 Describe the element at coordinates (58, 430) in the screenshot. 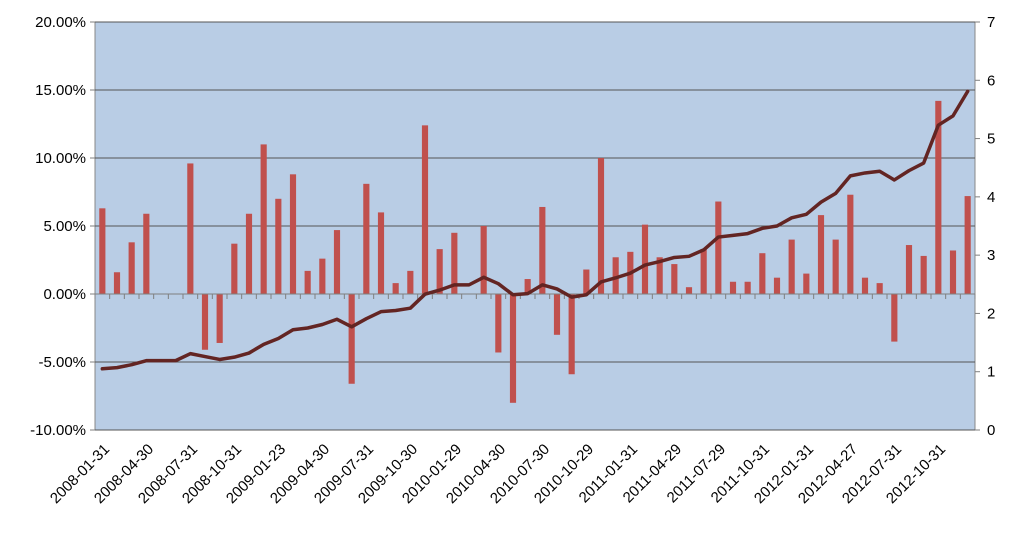

I see `y-left-tick-label: -10.00%` at that location.